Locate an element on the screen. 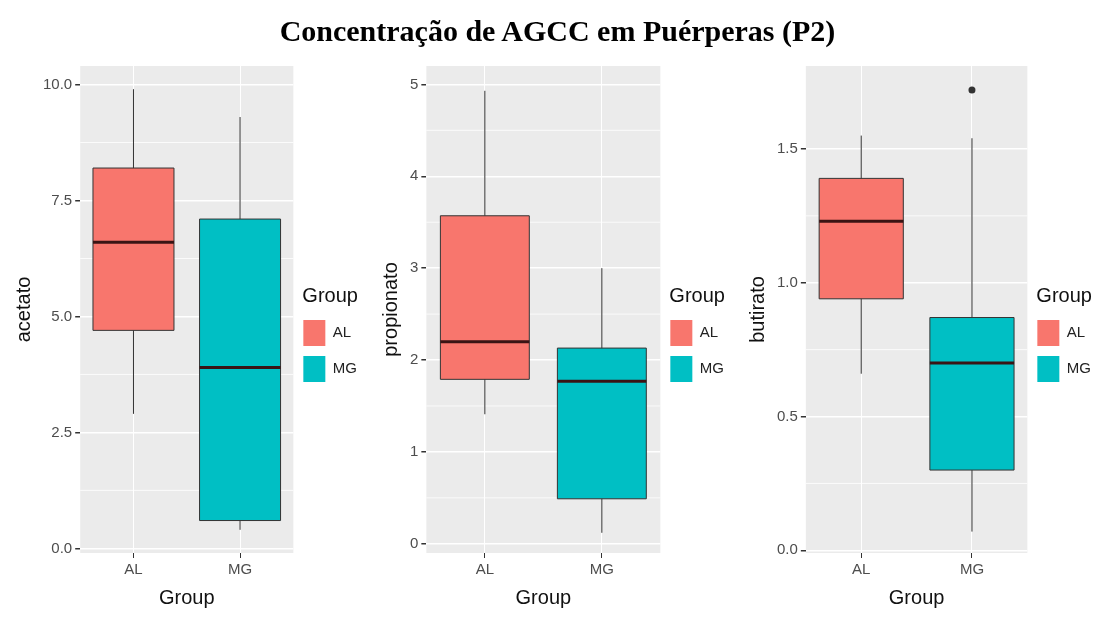 Image resolution: width=1119 pixels, height=634 pixels. y-tick-label: 5.0 is located at coordinates (62, 315).